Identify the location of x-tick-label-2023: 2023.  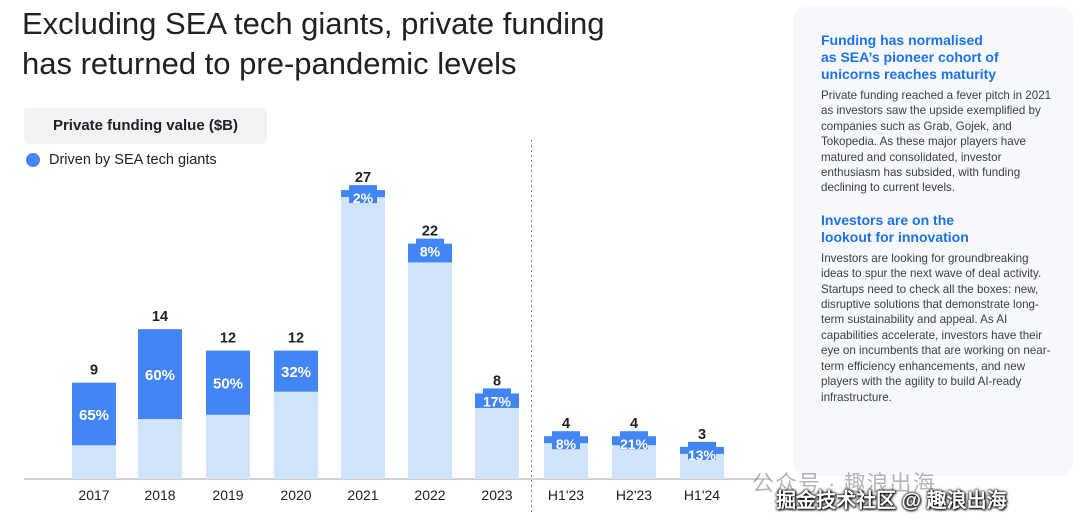
(496, 495).